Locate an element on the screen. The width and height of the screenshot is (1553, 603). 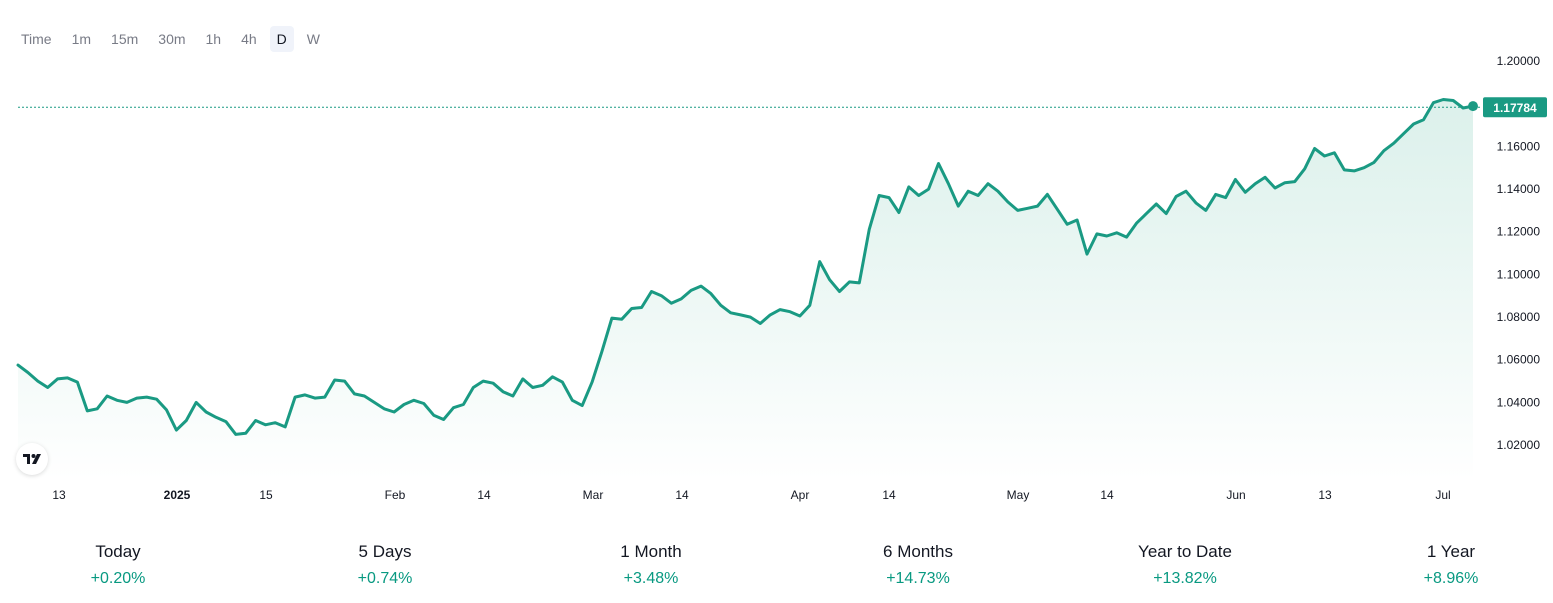
interval-30m: 30m is located at coordinates (172, 39).